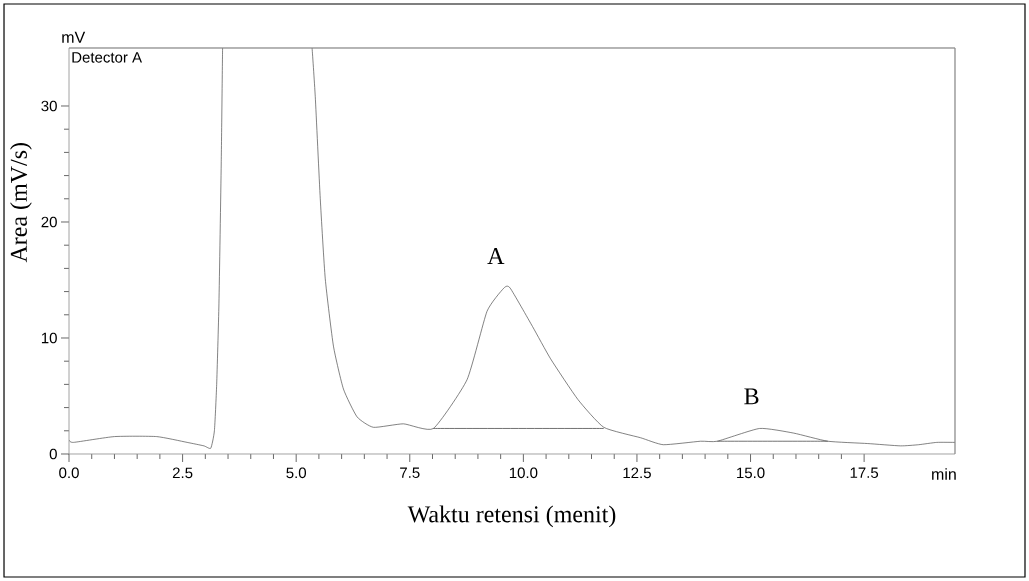  I want to click on y-tick-label: 30, so click(49, 106).